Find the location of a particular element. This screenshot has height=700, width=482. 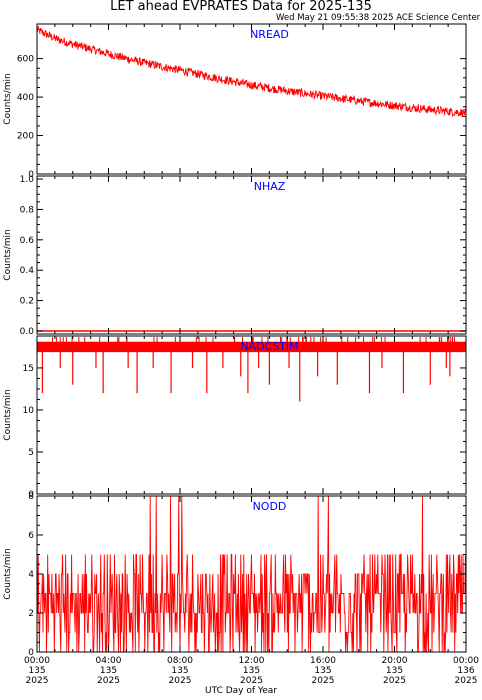

y-tick-label: 600 is located at coordinates (25, 60).